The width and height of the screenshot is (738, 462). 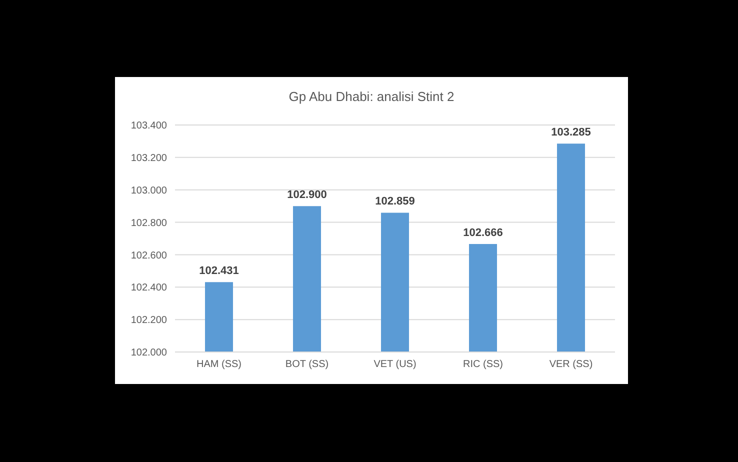 What do you see at coordinates (149, 256) in the screenshot?
I see `y-tick-label: 102.600` at bounding box center [149, 256].